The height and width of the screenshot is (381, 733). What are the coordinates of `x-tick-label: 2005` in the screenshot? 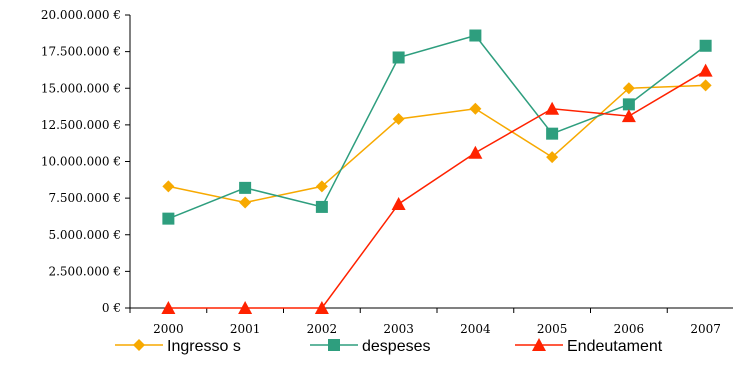 It's located at (552, 329).